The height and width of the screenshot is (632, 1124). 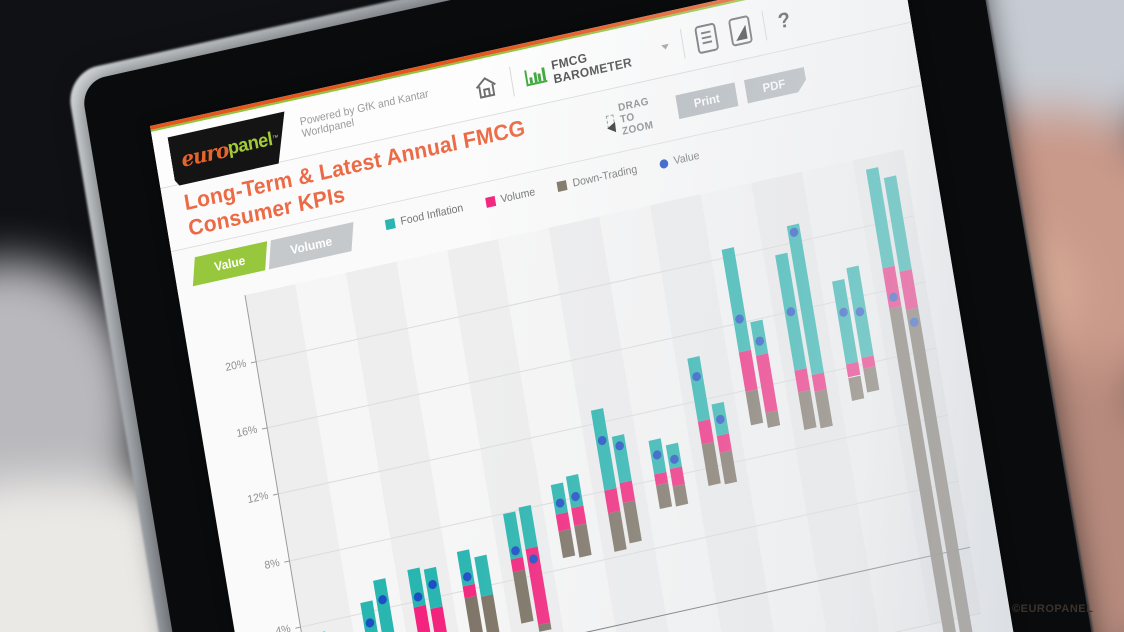 I want to click on chevron-down-icon, so click(x=665, y=47).